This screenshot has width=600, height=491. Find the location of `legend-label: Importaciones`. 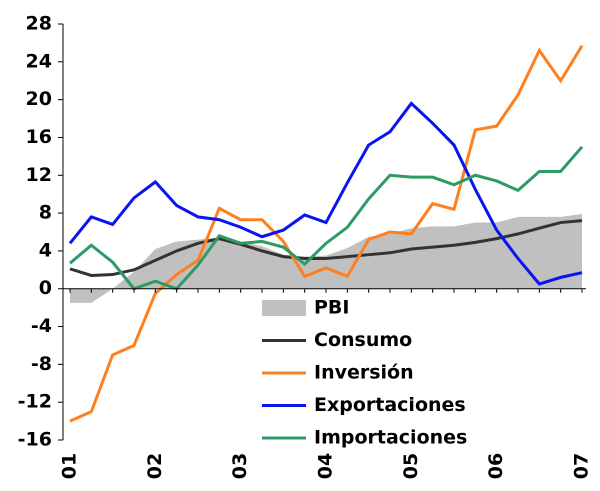

legend-label: Importaciones is located at coordinates (390, 438).